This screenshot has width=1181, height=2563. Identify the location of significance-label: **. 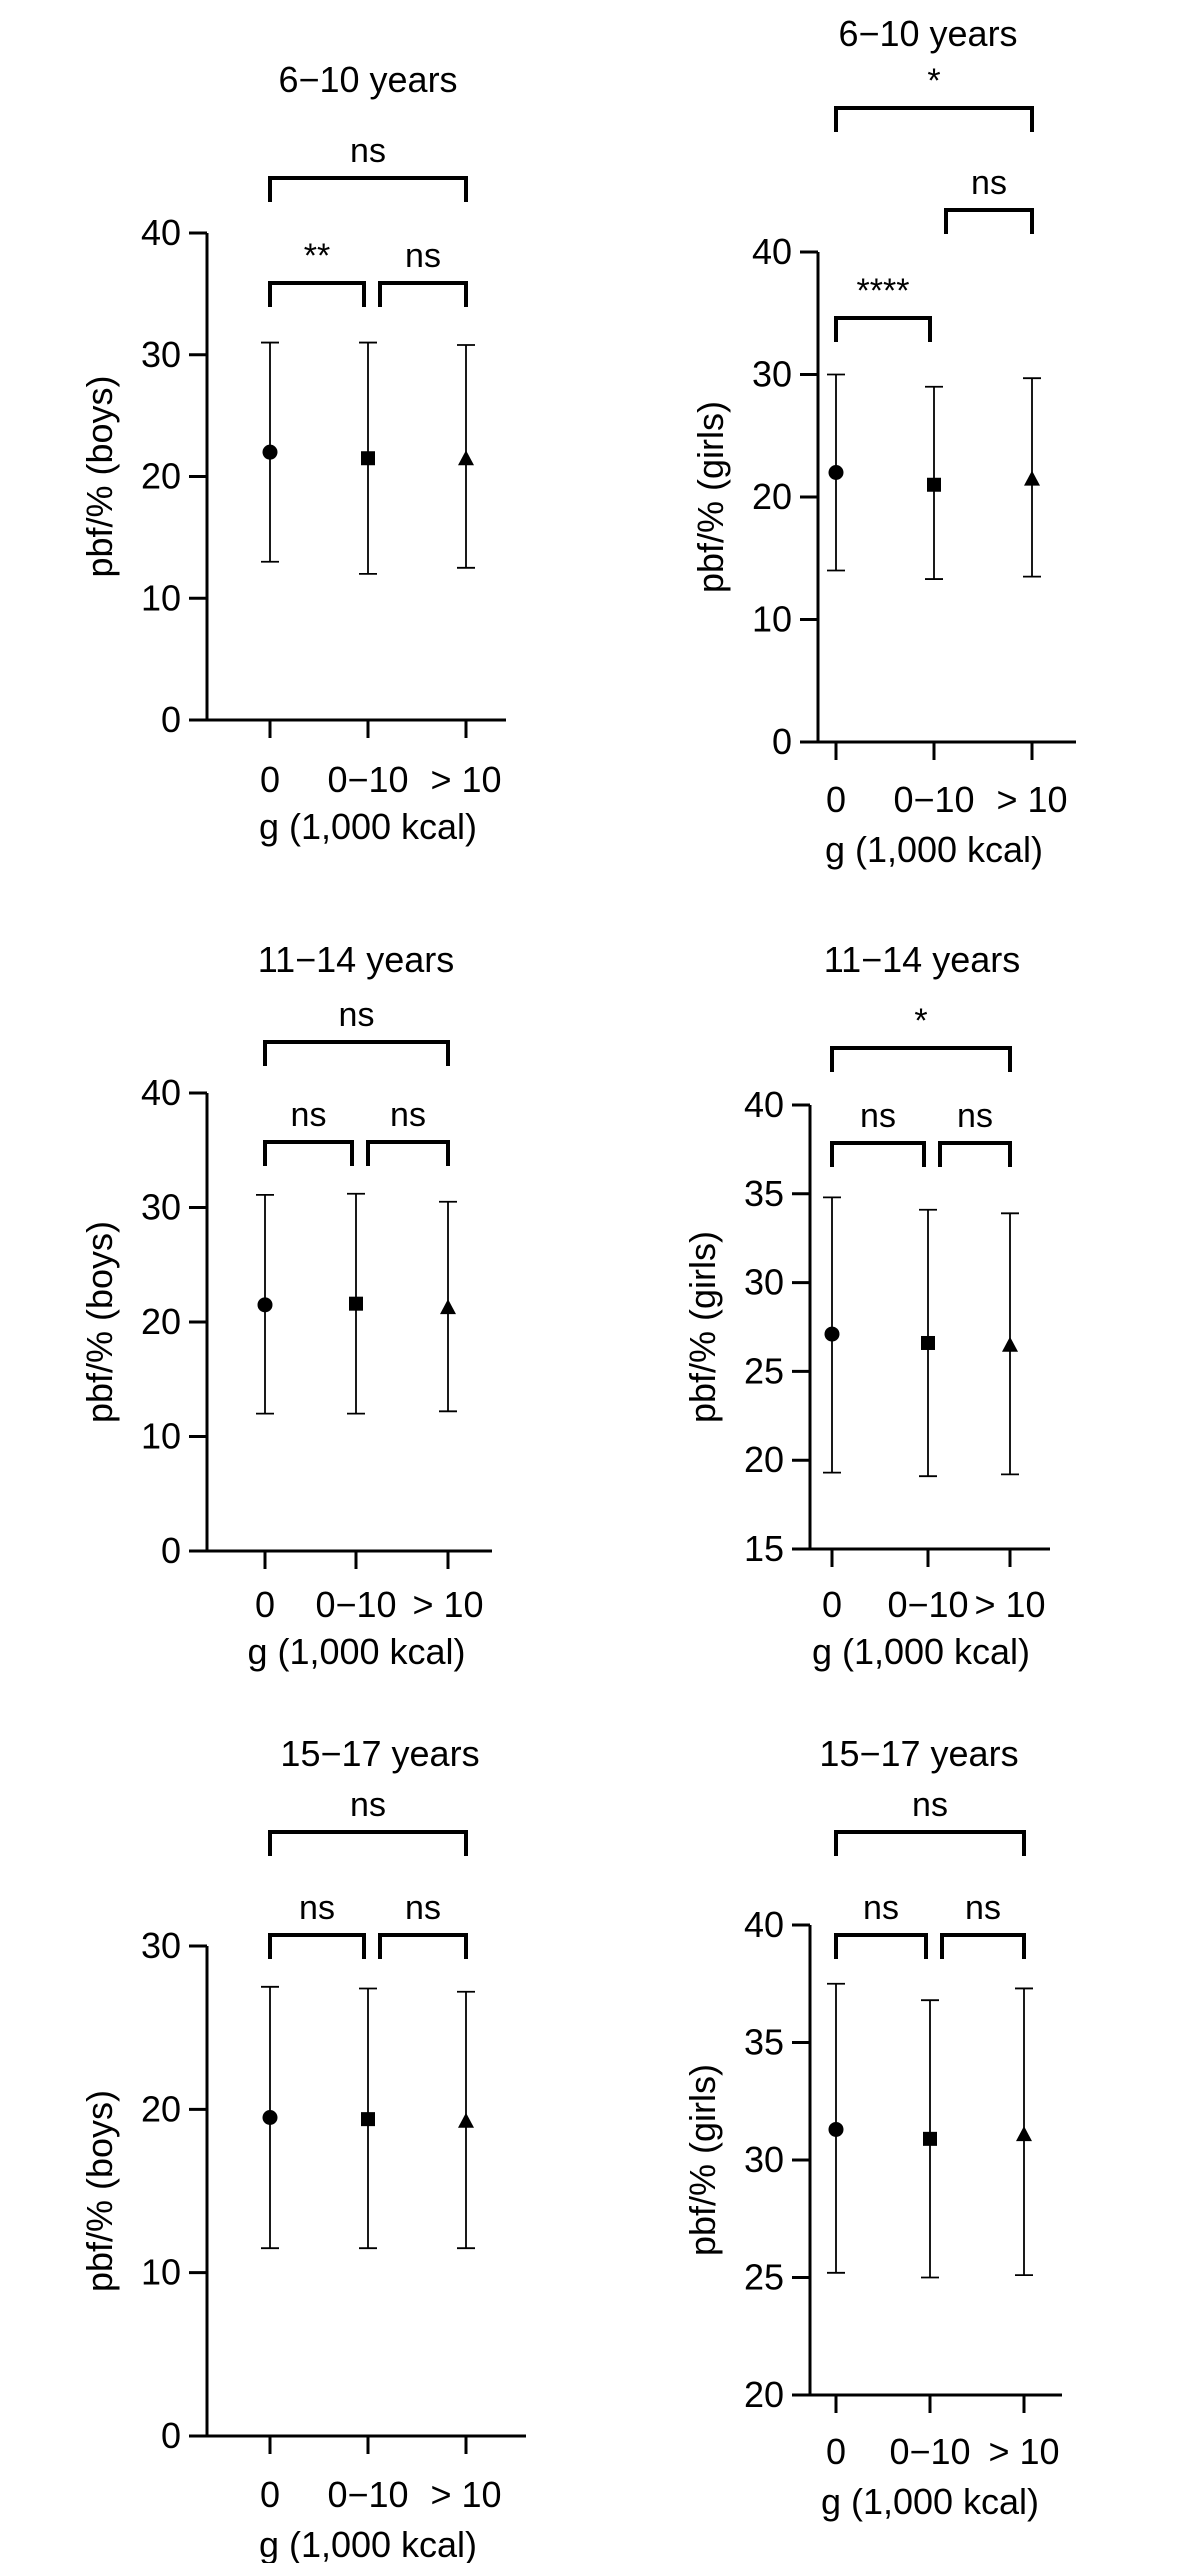
(317, 256).